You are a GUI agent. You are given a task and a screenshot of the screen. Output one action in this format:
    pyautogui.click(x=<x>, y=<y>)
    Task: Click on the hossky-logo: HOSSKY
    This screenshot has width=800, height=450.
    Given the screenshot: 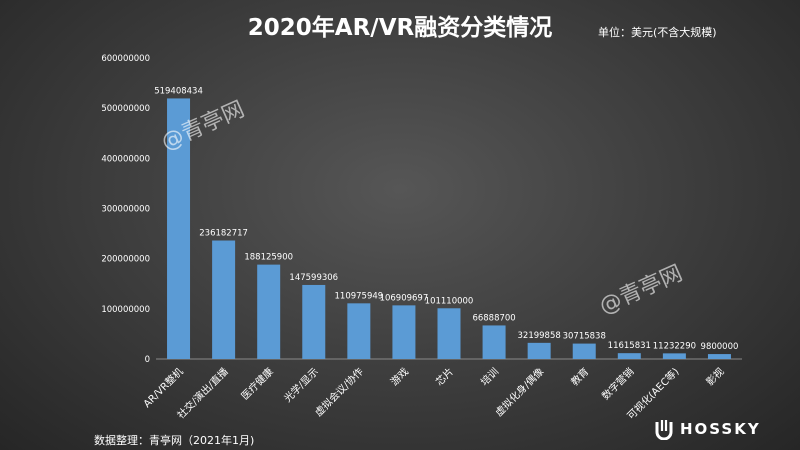 What is the action you would take?
    pyautogui.click(x=707, y=429)
    